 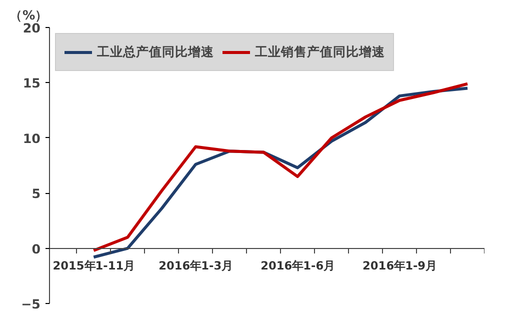 I want to click on y-tick-label: 15, so click(x=31, y=83).